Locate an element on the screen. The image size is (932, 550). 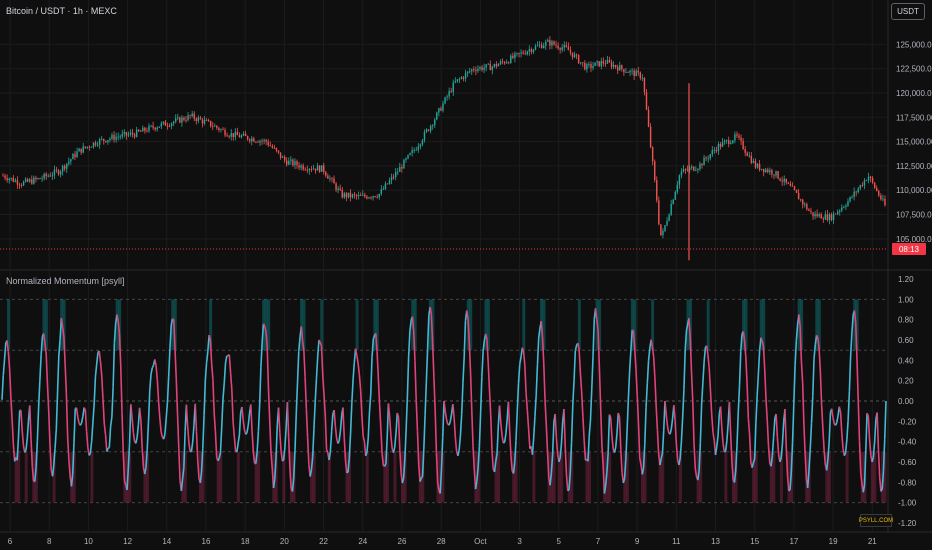
x-tick-label: 26 is located at coordinates (402, 541).